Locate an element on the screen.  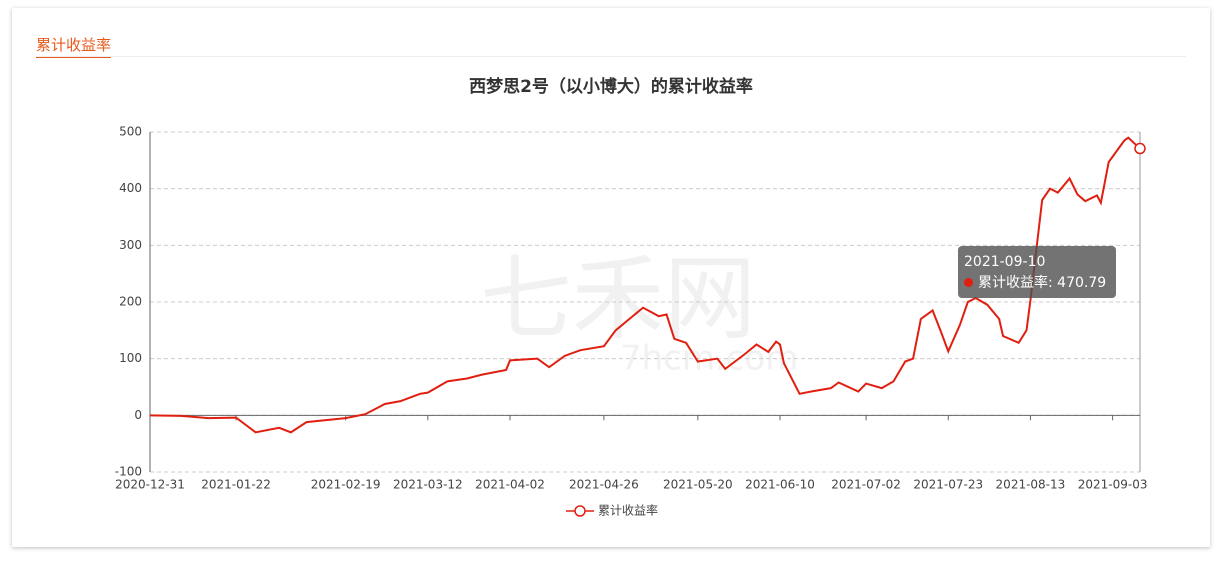
y-tick-label: 500 is located at coordinates (130, 132).